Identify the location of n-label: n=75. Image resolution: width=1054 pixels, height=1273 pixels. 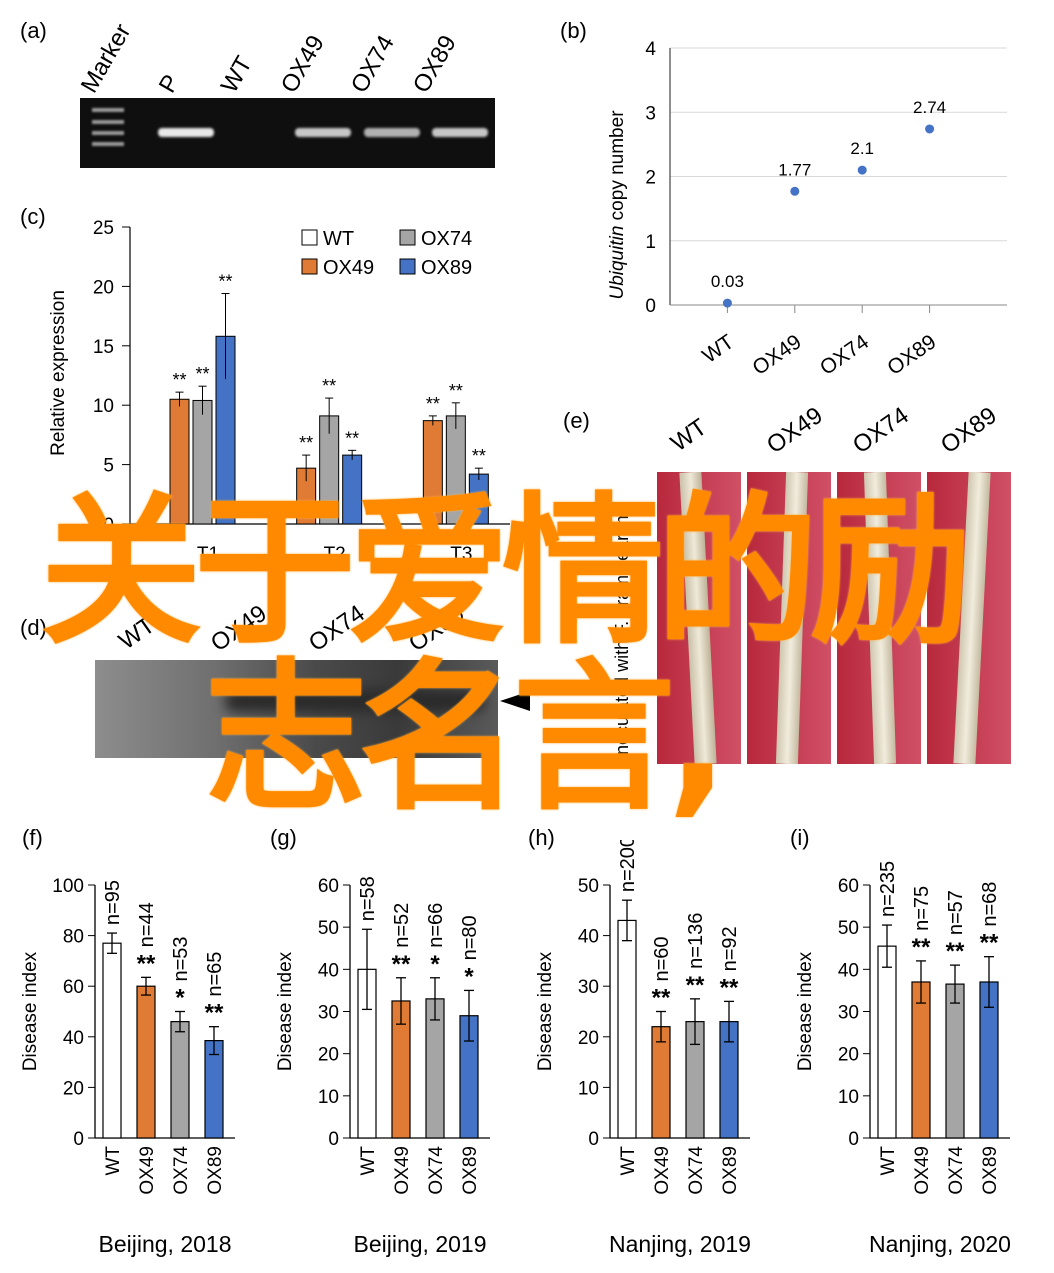
(922, 908).